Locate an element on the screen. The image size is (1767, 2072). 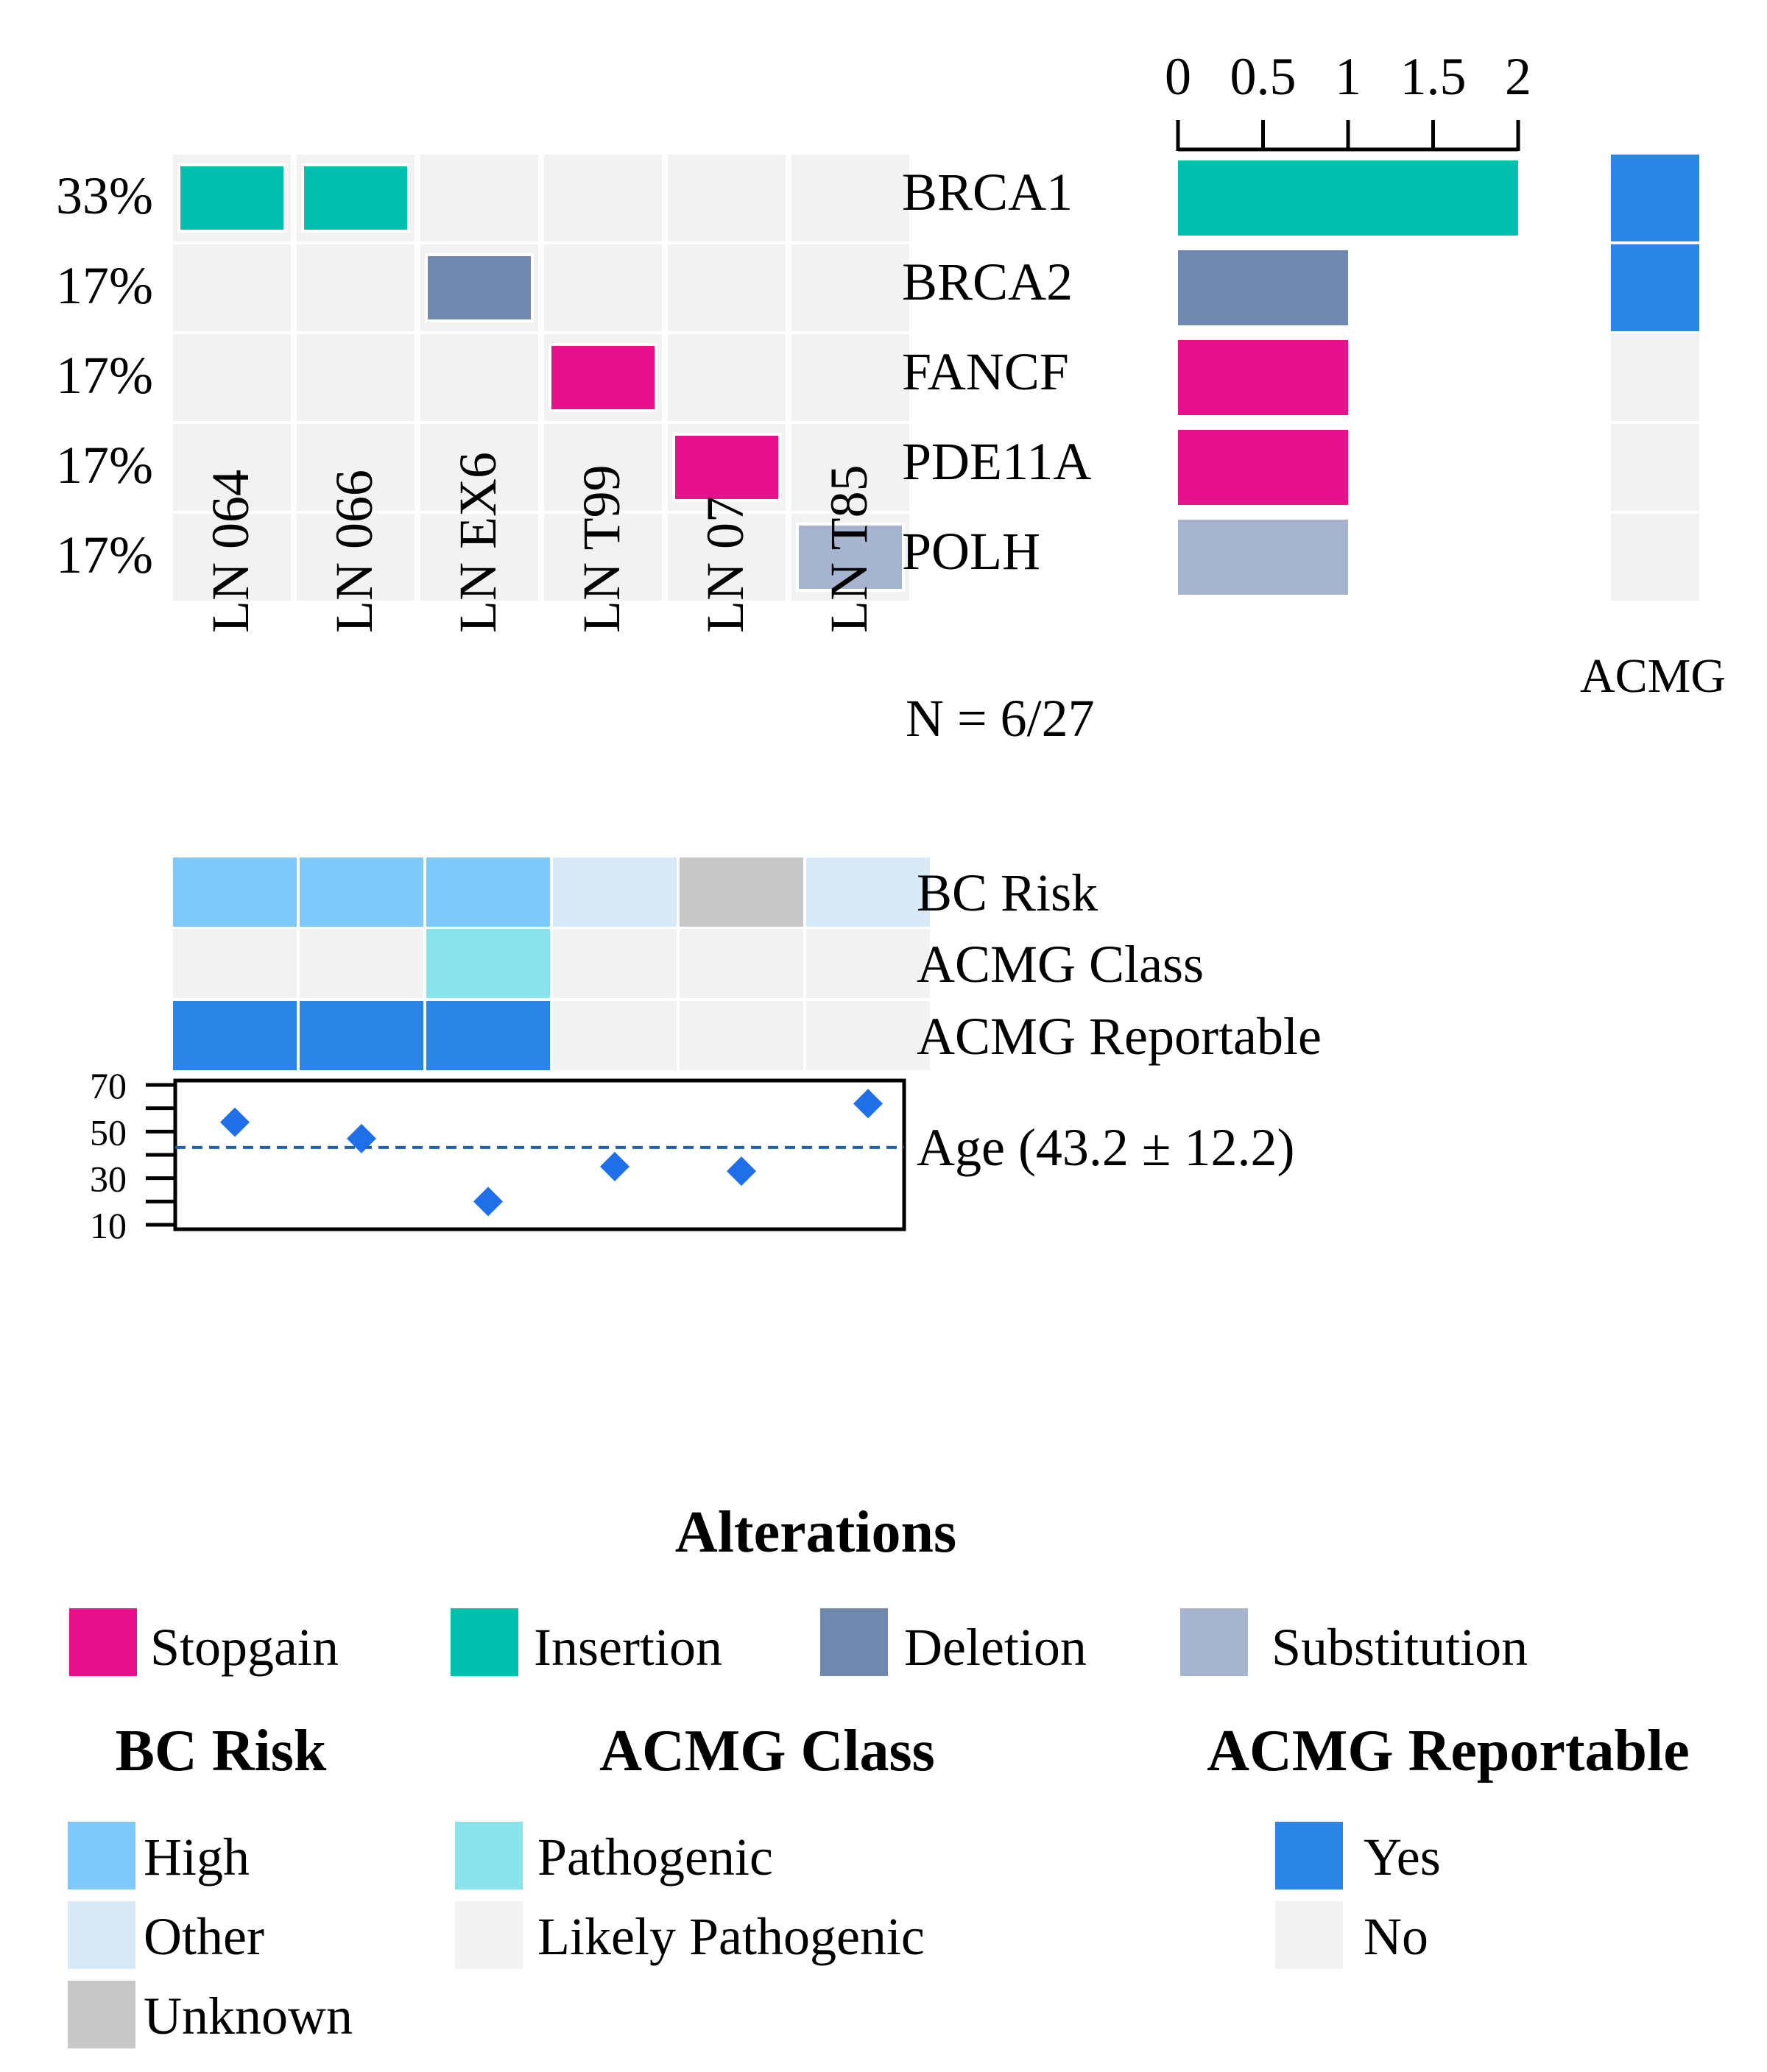
acmg-gene-label: ACMG is located at coordinates (1653, 676).